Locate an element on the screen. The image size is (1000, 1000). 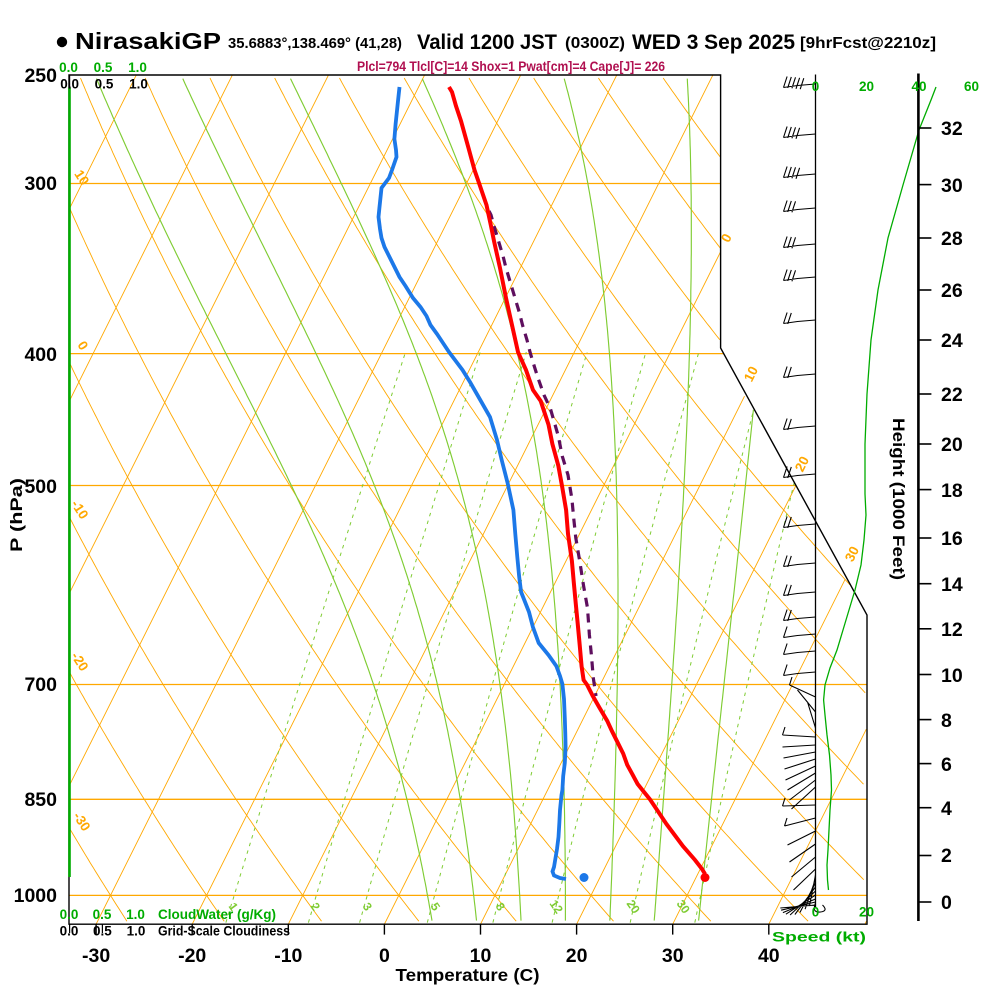
svg-text: 400 is located at coordinates (40, 355).